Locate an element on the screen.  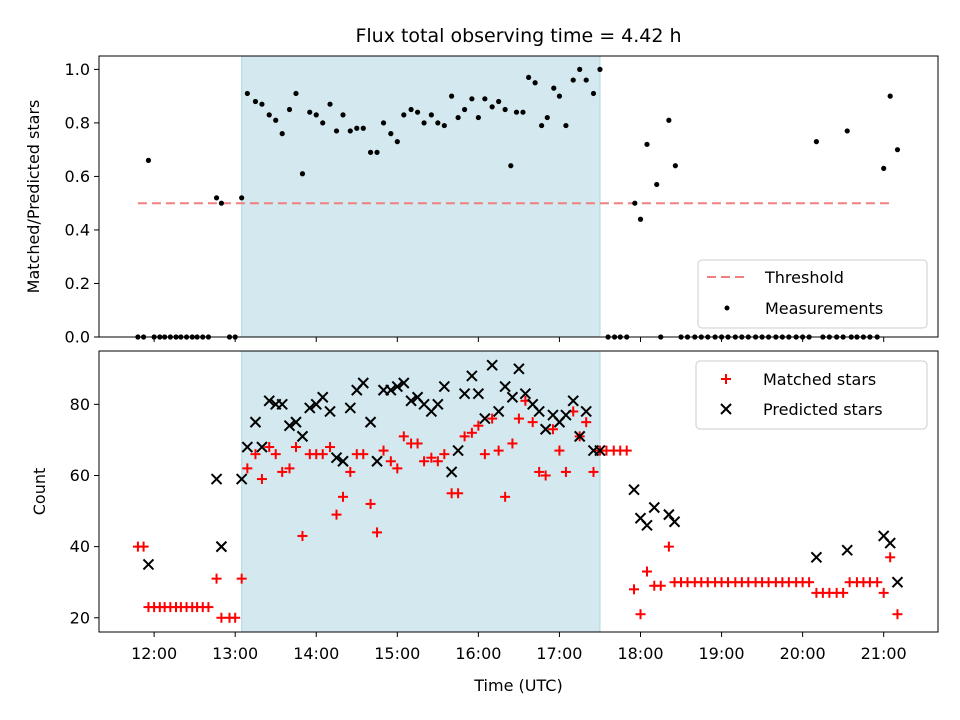
predicted-legend-label: Predicted stars is located at coordinates (823, 409).